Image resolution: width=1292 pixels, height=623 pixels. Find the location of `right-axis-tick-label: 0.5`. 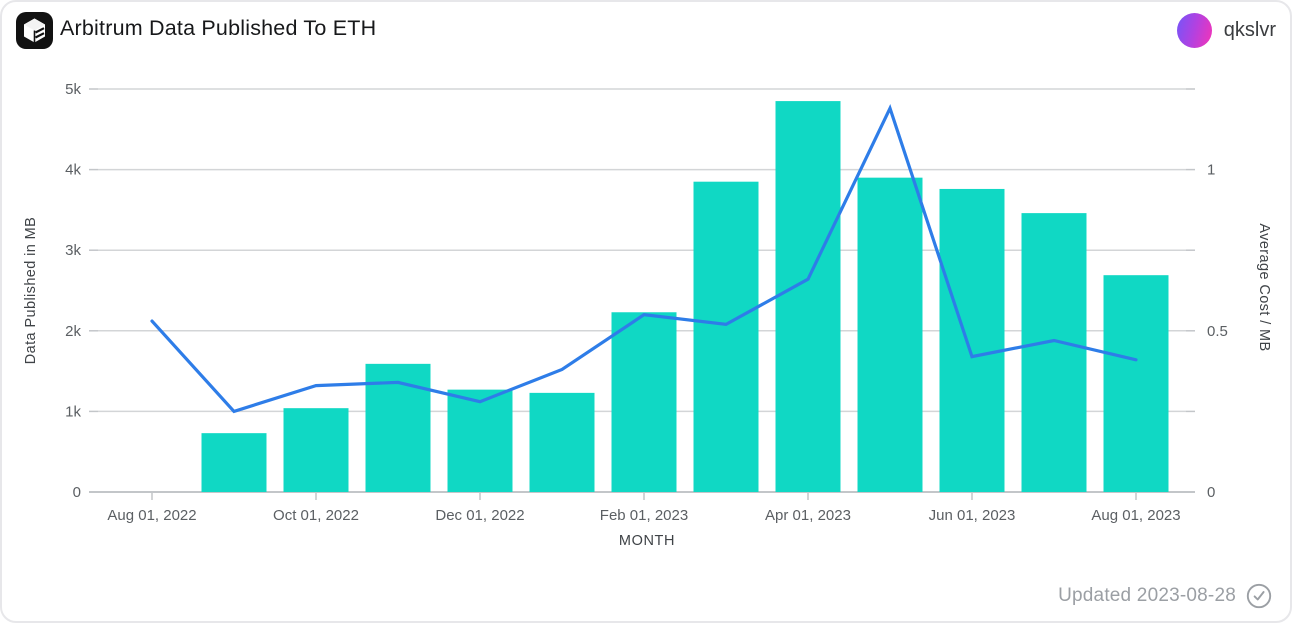

right-axis-tick-label: 0.5 is located at coordinates (1217, 331).